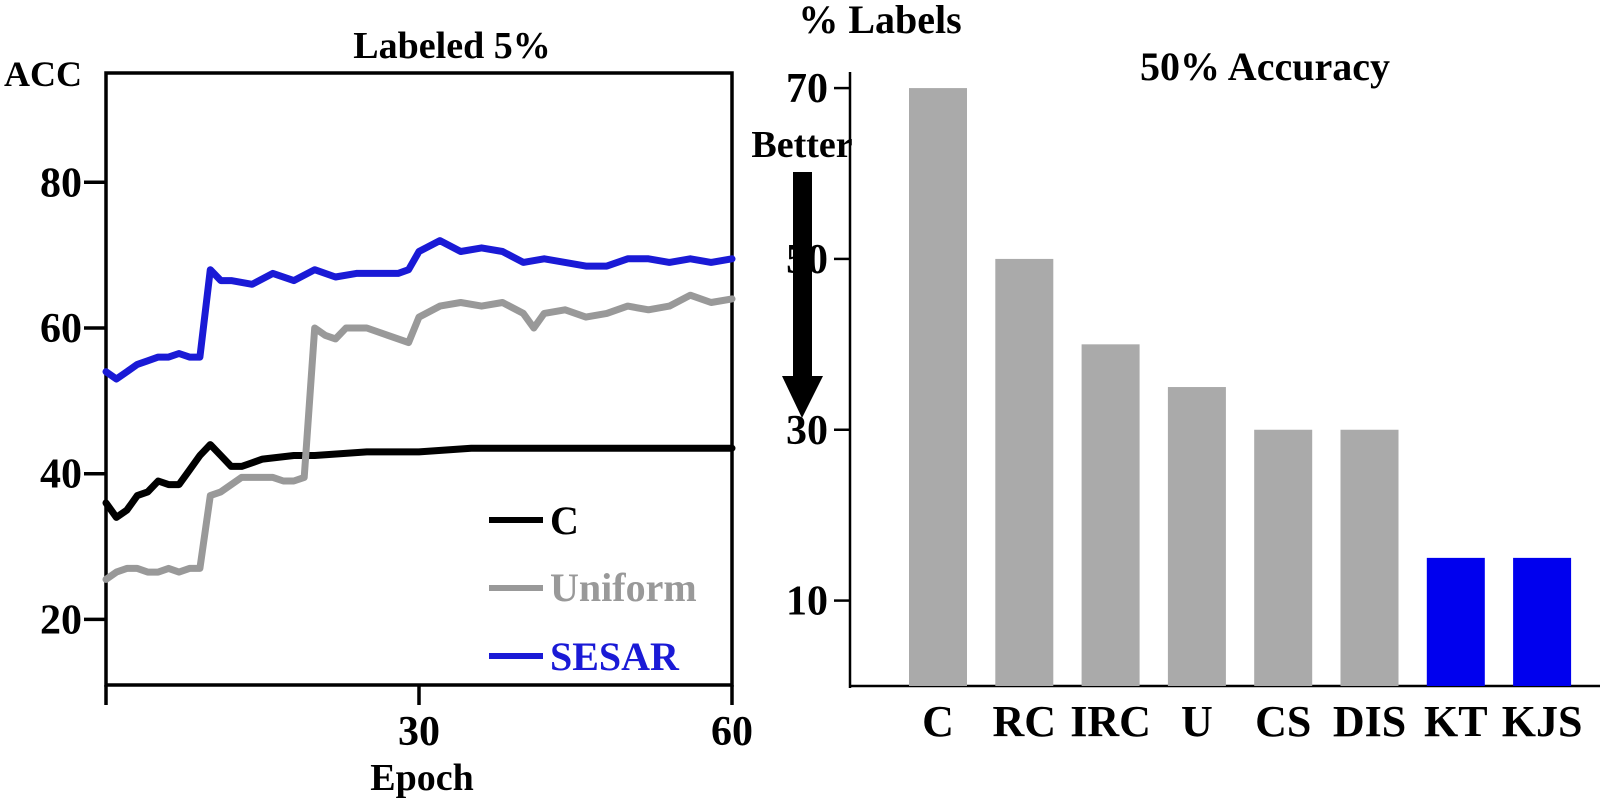  Describe the element at coordinates (807, 431) in the screenshot. I see `bar-chart-y-tick-label: 30` at that location.